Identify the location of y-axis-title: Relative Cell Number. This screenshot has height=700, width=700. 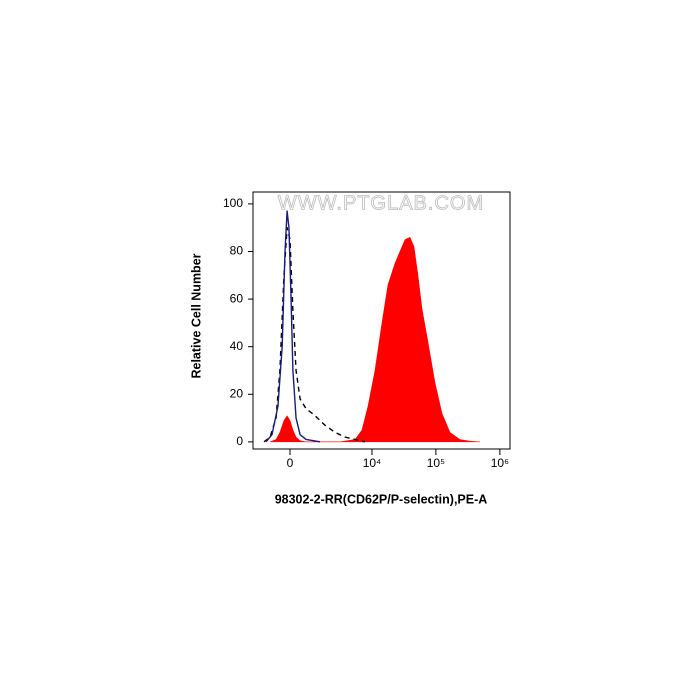
(196, 315).